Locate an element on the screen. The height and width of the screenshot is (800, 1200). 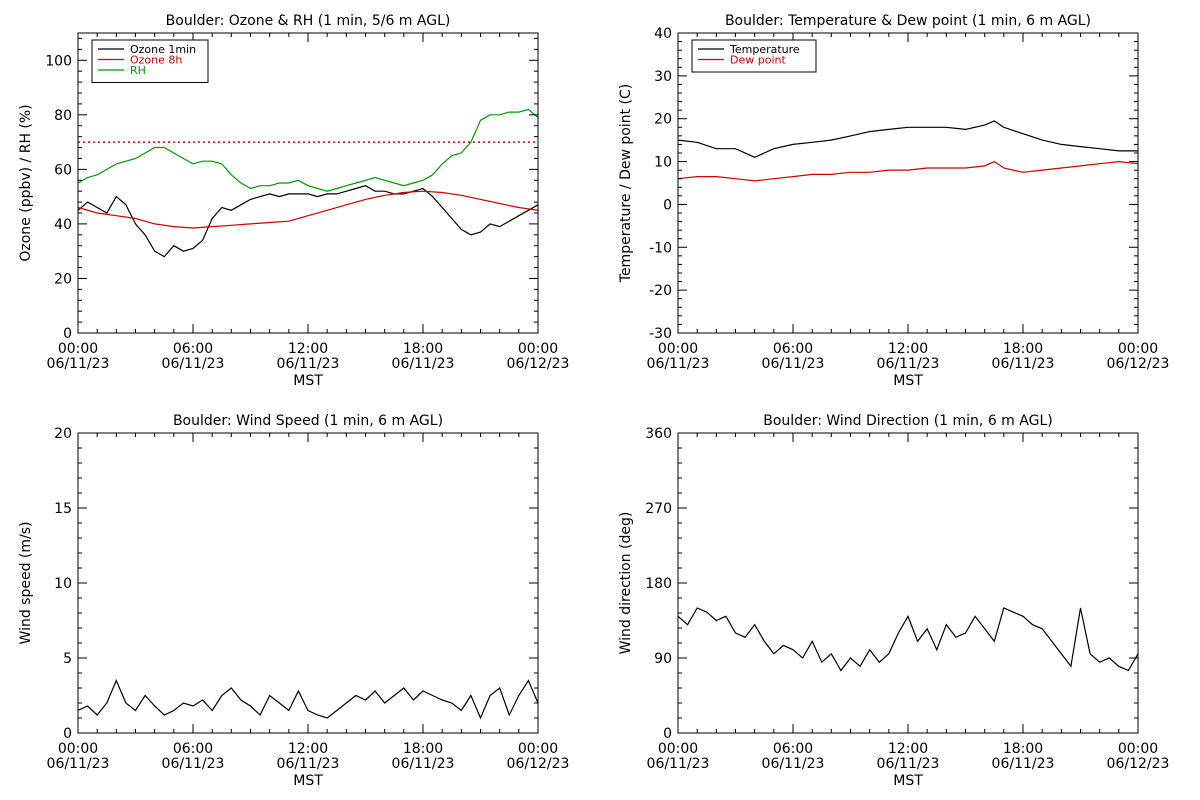
chart-title: Boulder: Wind Direction (1 min, 6 m AGL) is located at coordinates (907, 421).